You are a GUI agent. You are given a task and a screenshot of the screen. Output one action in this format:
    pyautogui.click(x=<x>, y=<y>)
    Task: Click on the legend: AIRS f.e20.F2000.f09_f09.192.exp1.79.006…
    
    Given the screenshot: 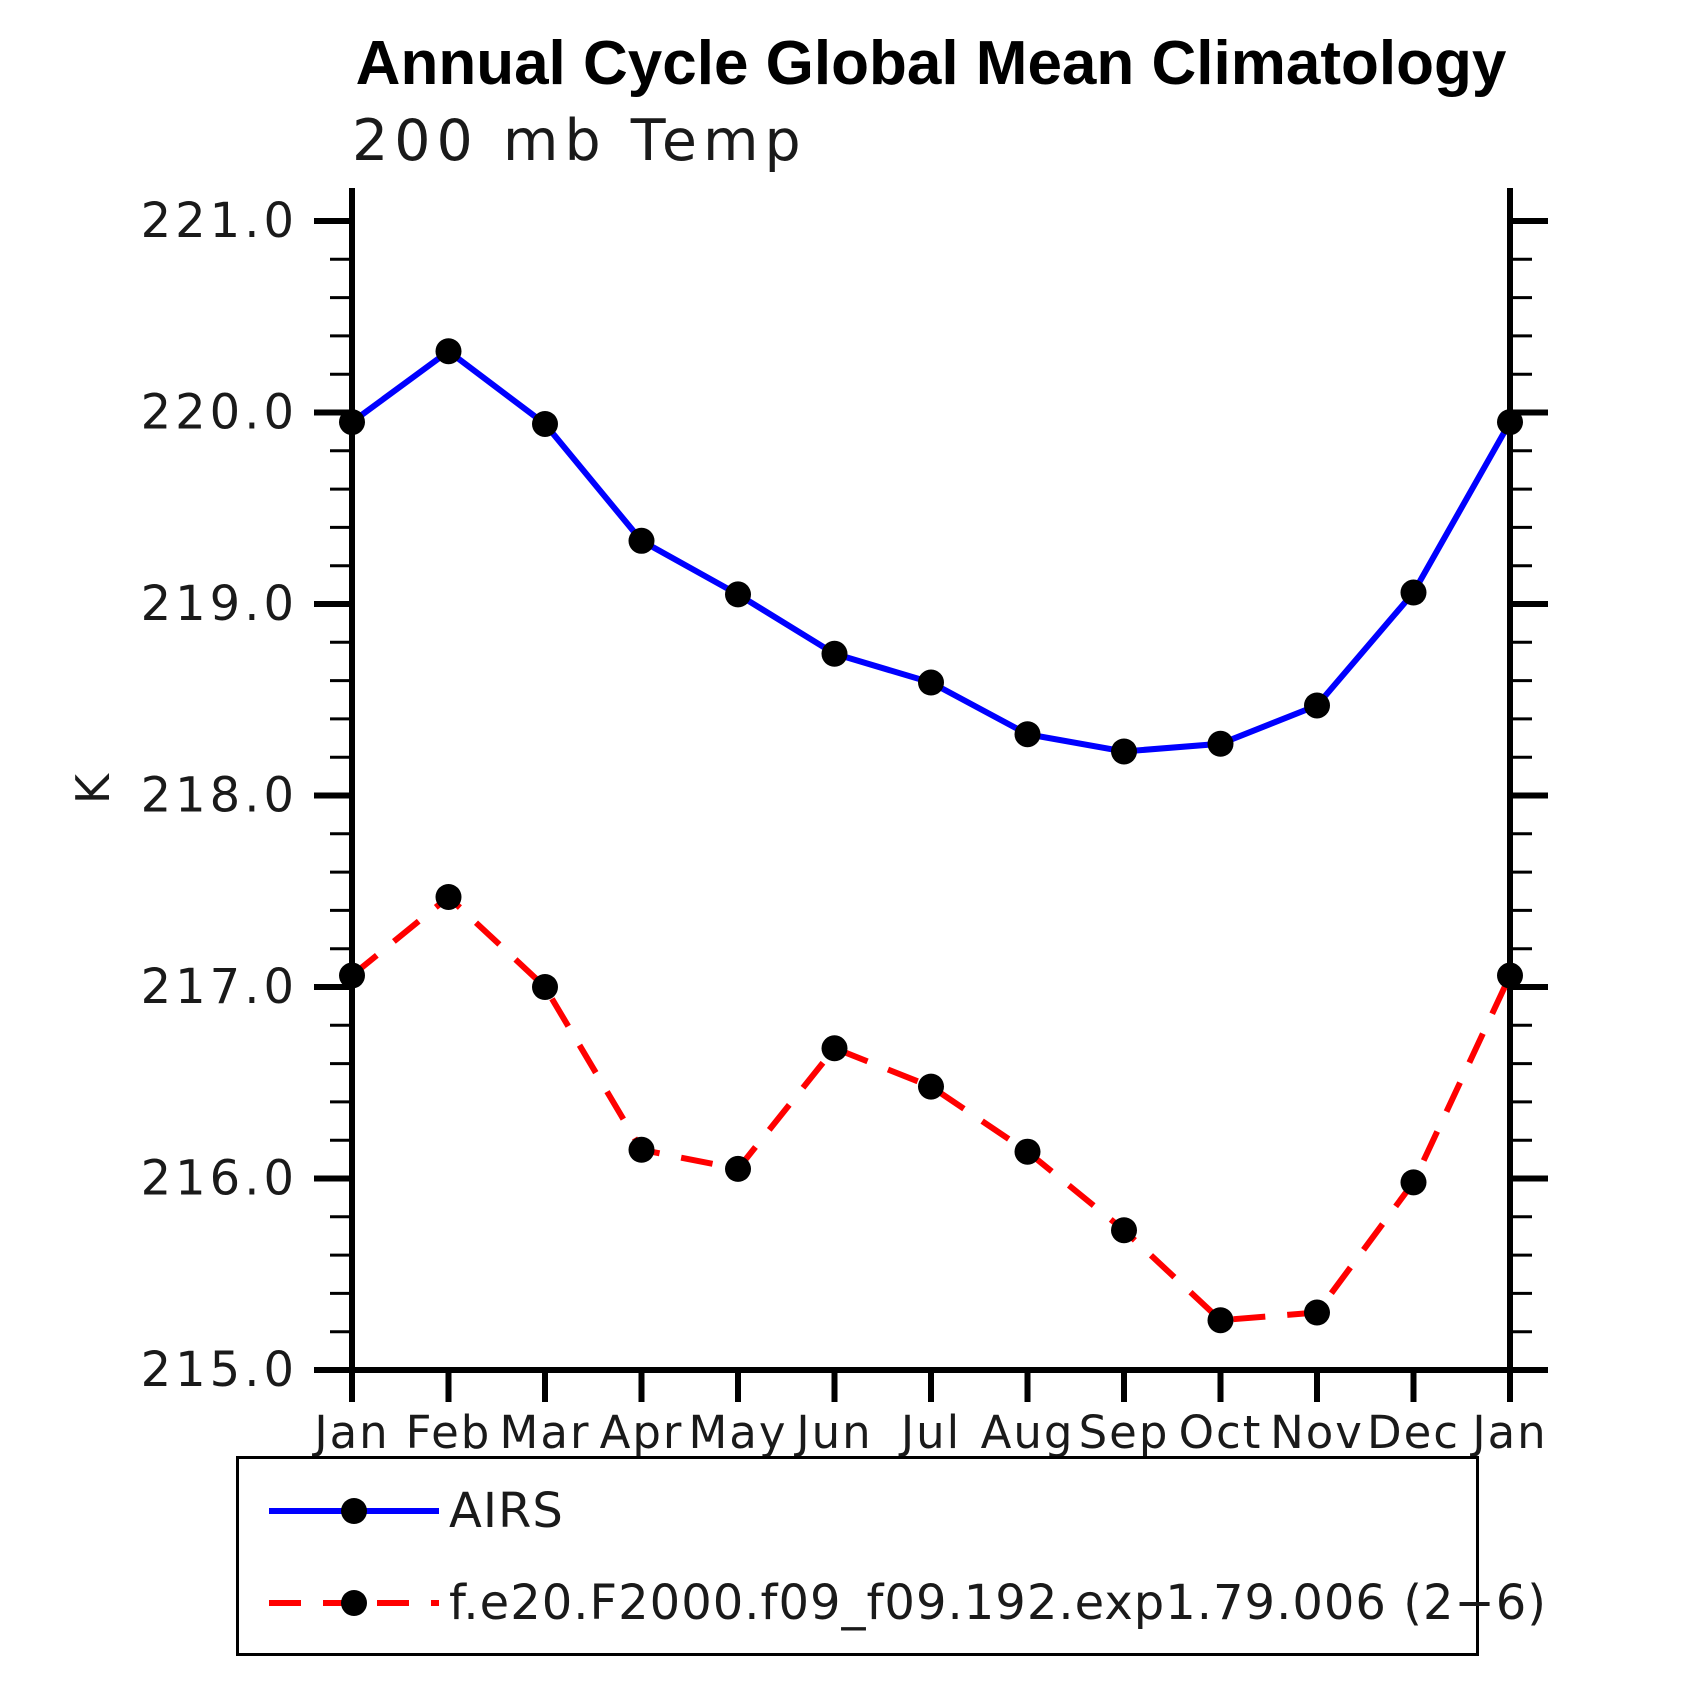 What is the action you would take?
    pyautogui.click(x=891, y=1556)
    